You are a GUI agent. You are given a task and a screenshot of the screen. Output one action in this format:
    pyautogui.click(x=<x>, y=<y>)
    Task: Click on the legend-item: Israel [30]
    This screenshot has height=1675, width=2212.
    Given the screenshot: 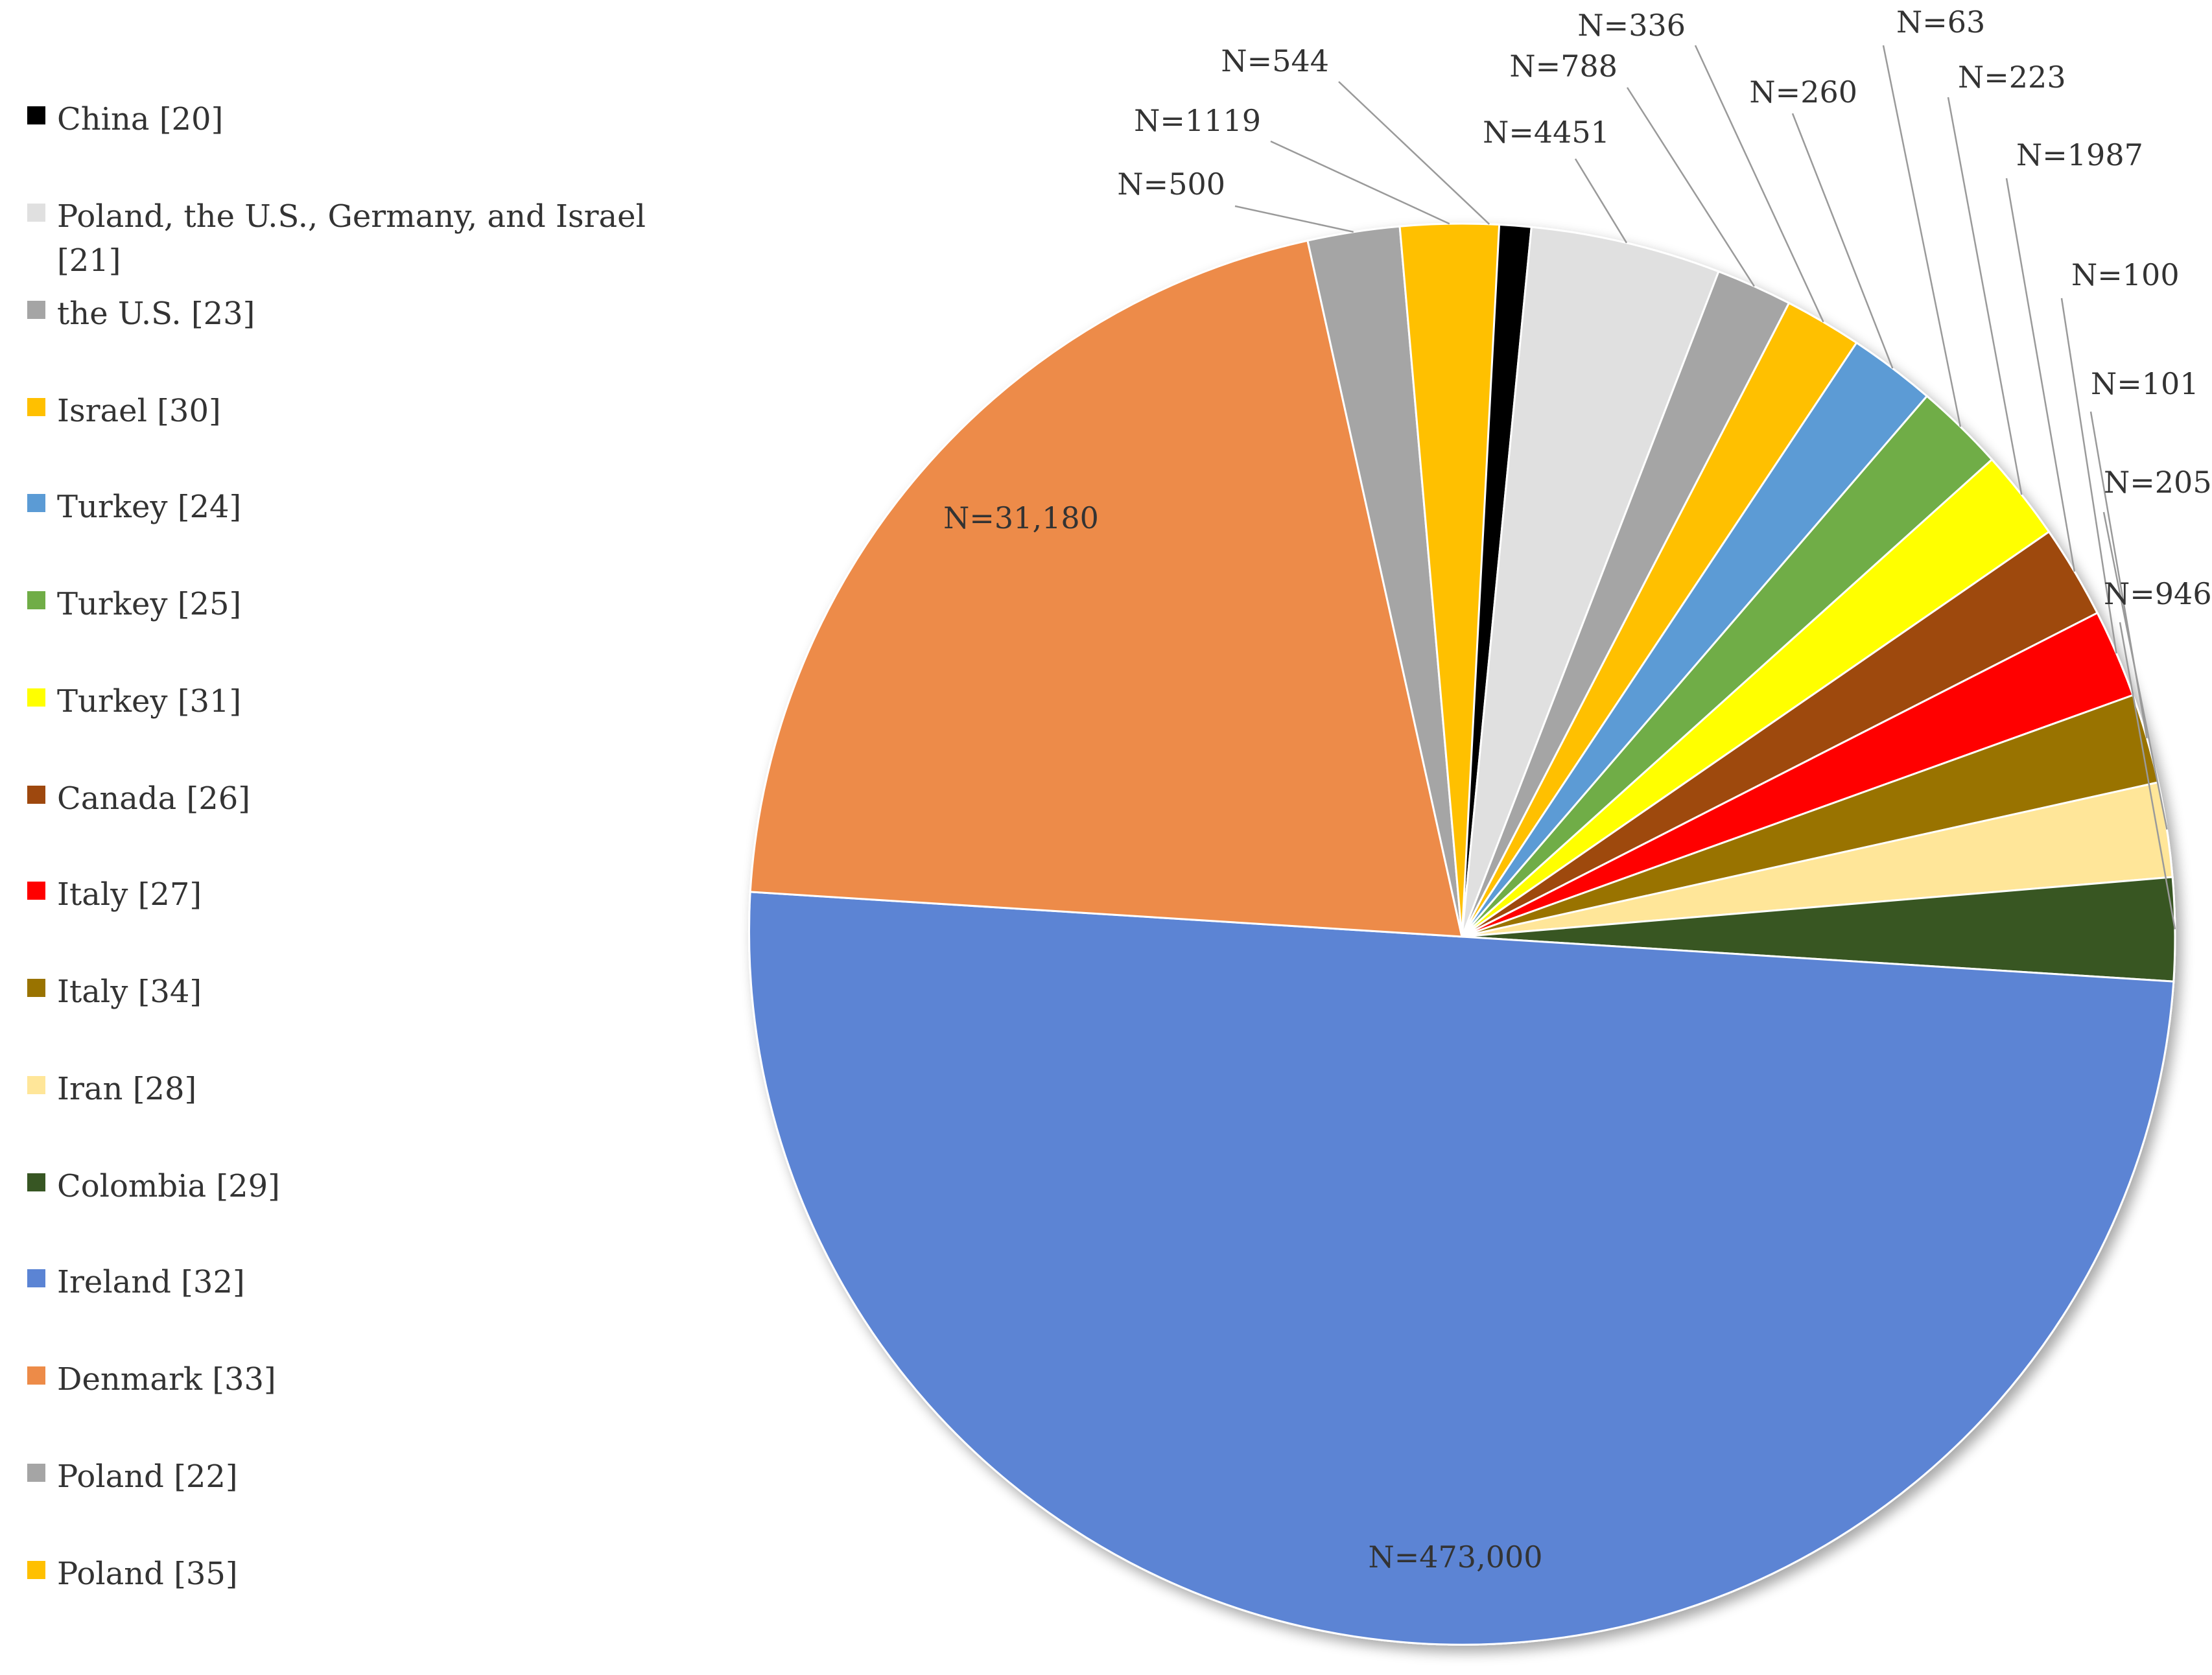 What is the action you would take?
    pyautogui.click(x=124, y=411)
    